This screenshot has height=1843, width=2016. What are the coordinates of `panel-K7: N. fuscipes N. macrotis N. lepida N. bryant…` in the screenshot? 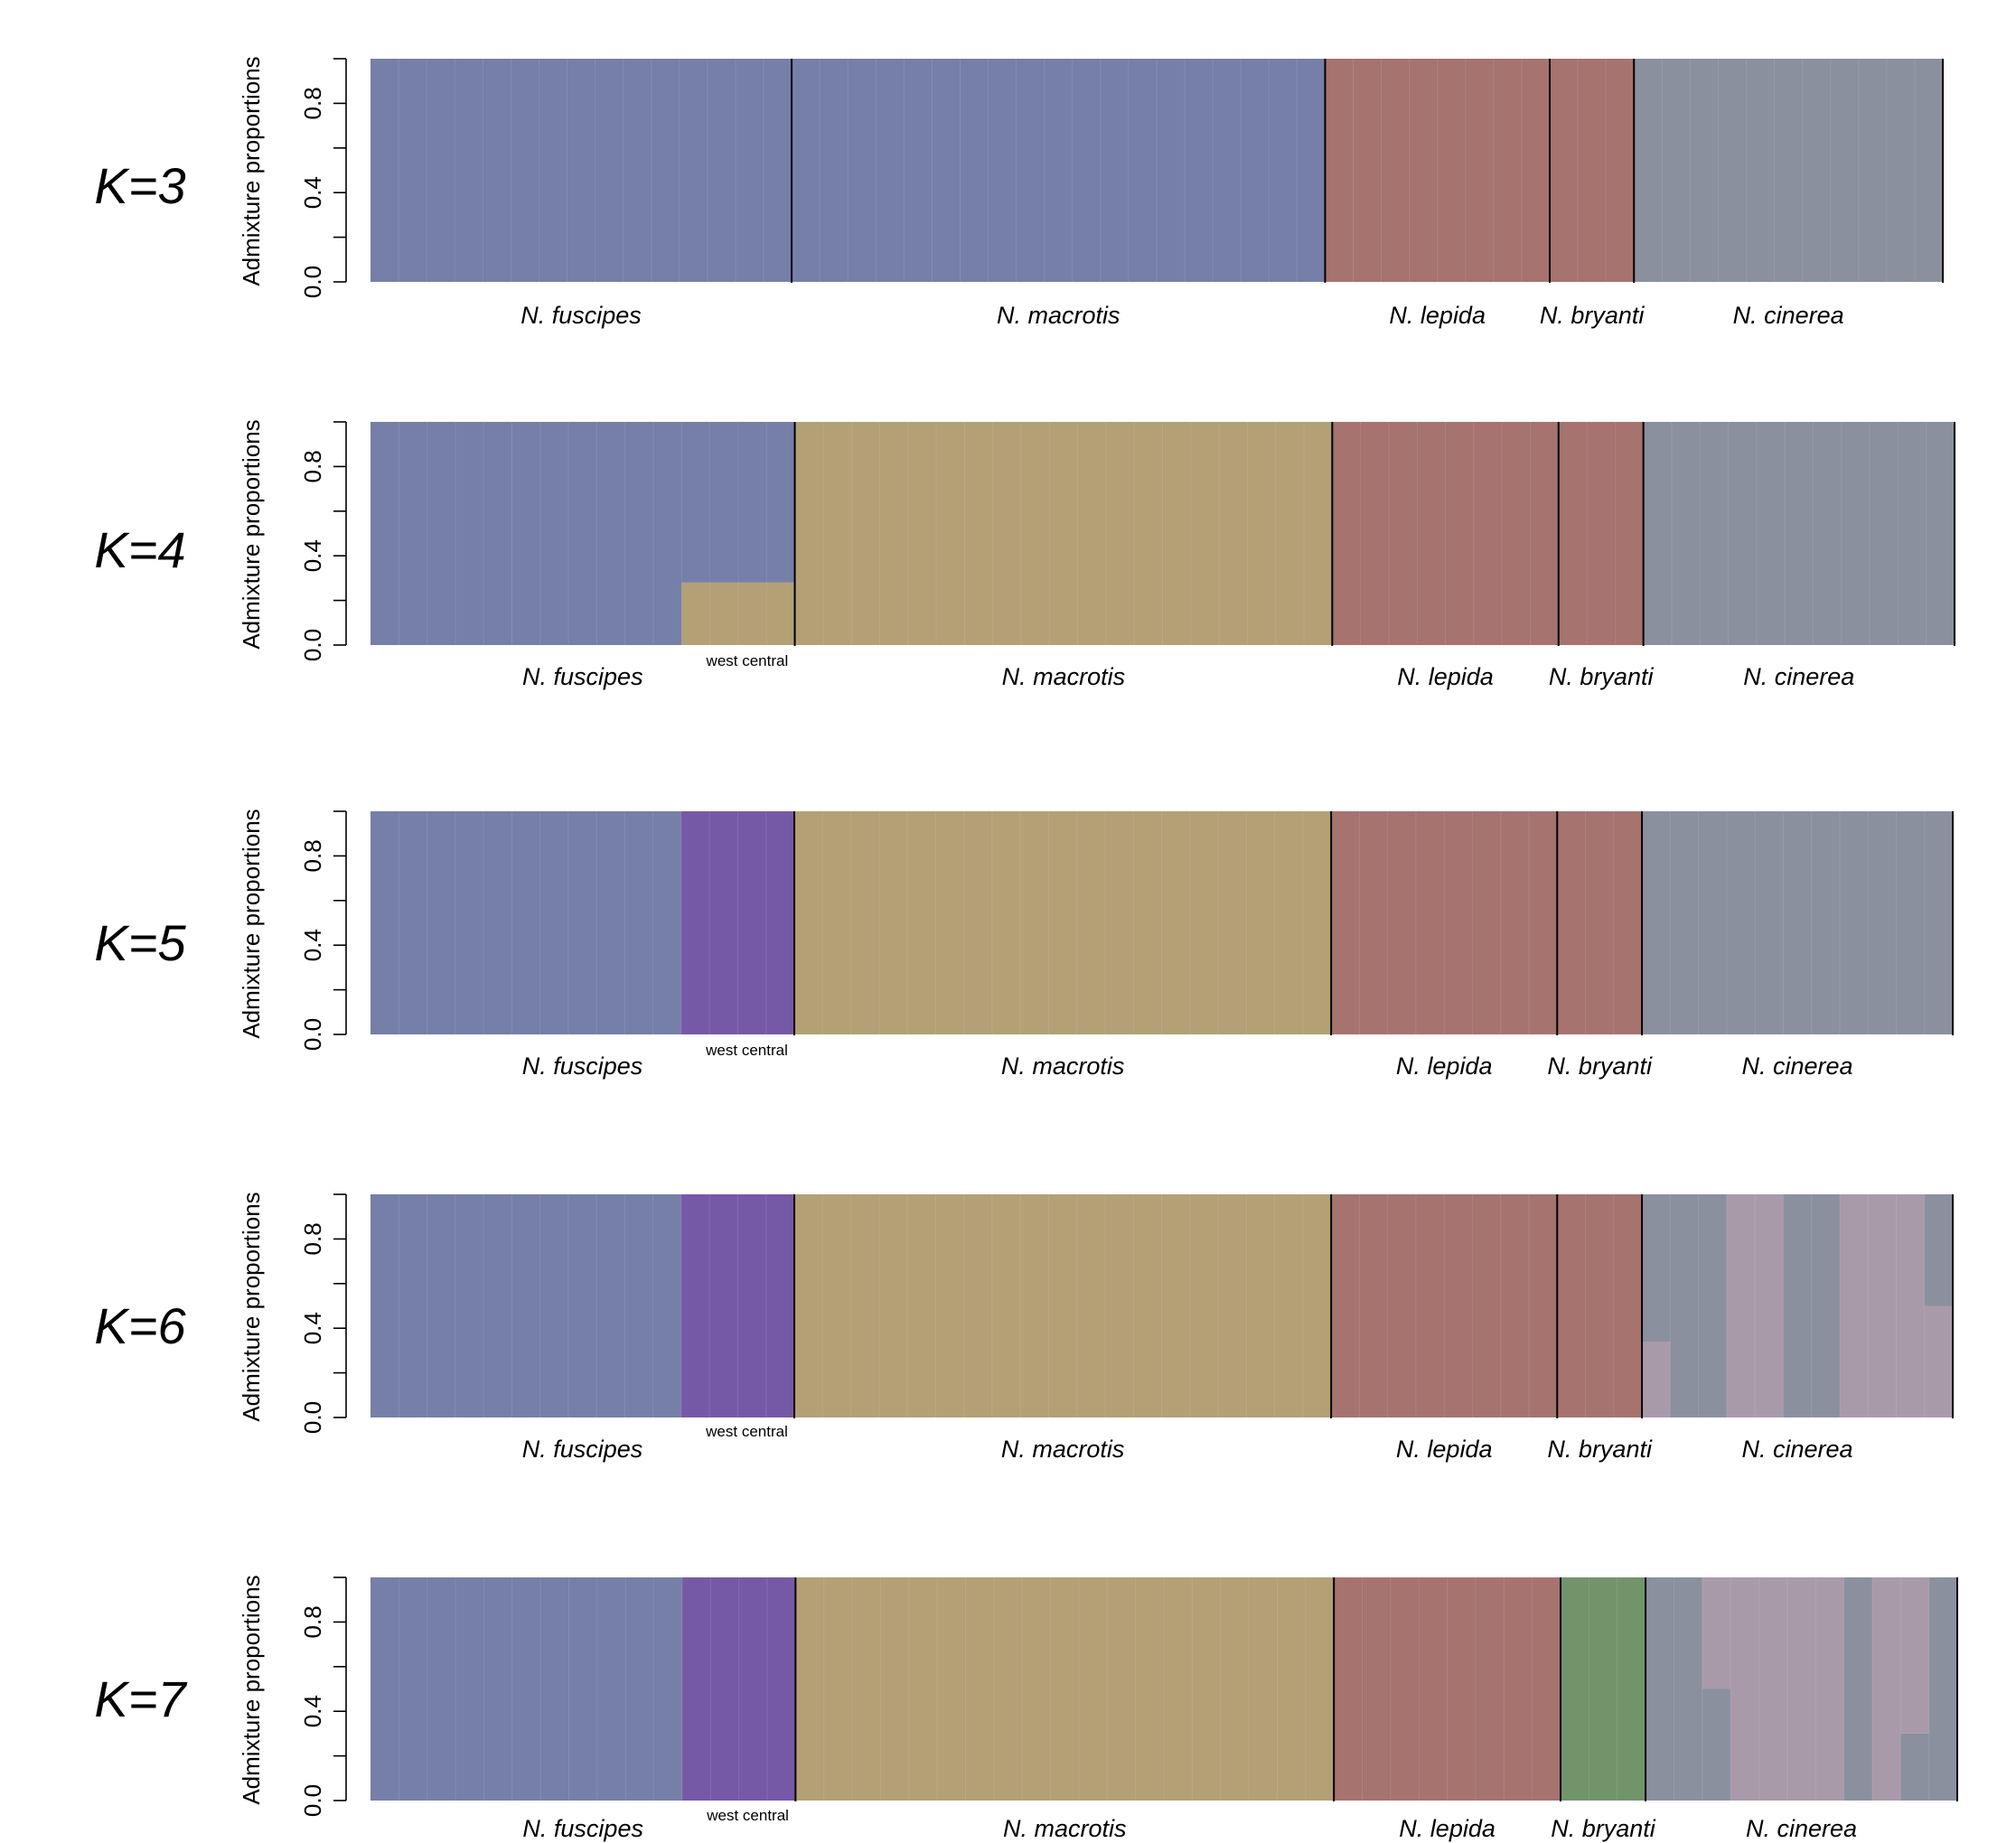 It's located at (1026, 1708).